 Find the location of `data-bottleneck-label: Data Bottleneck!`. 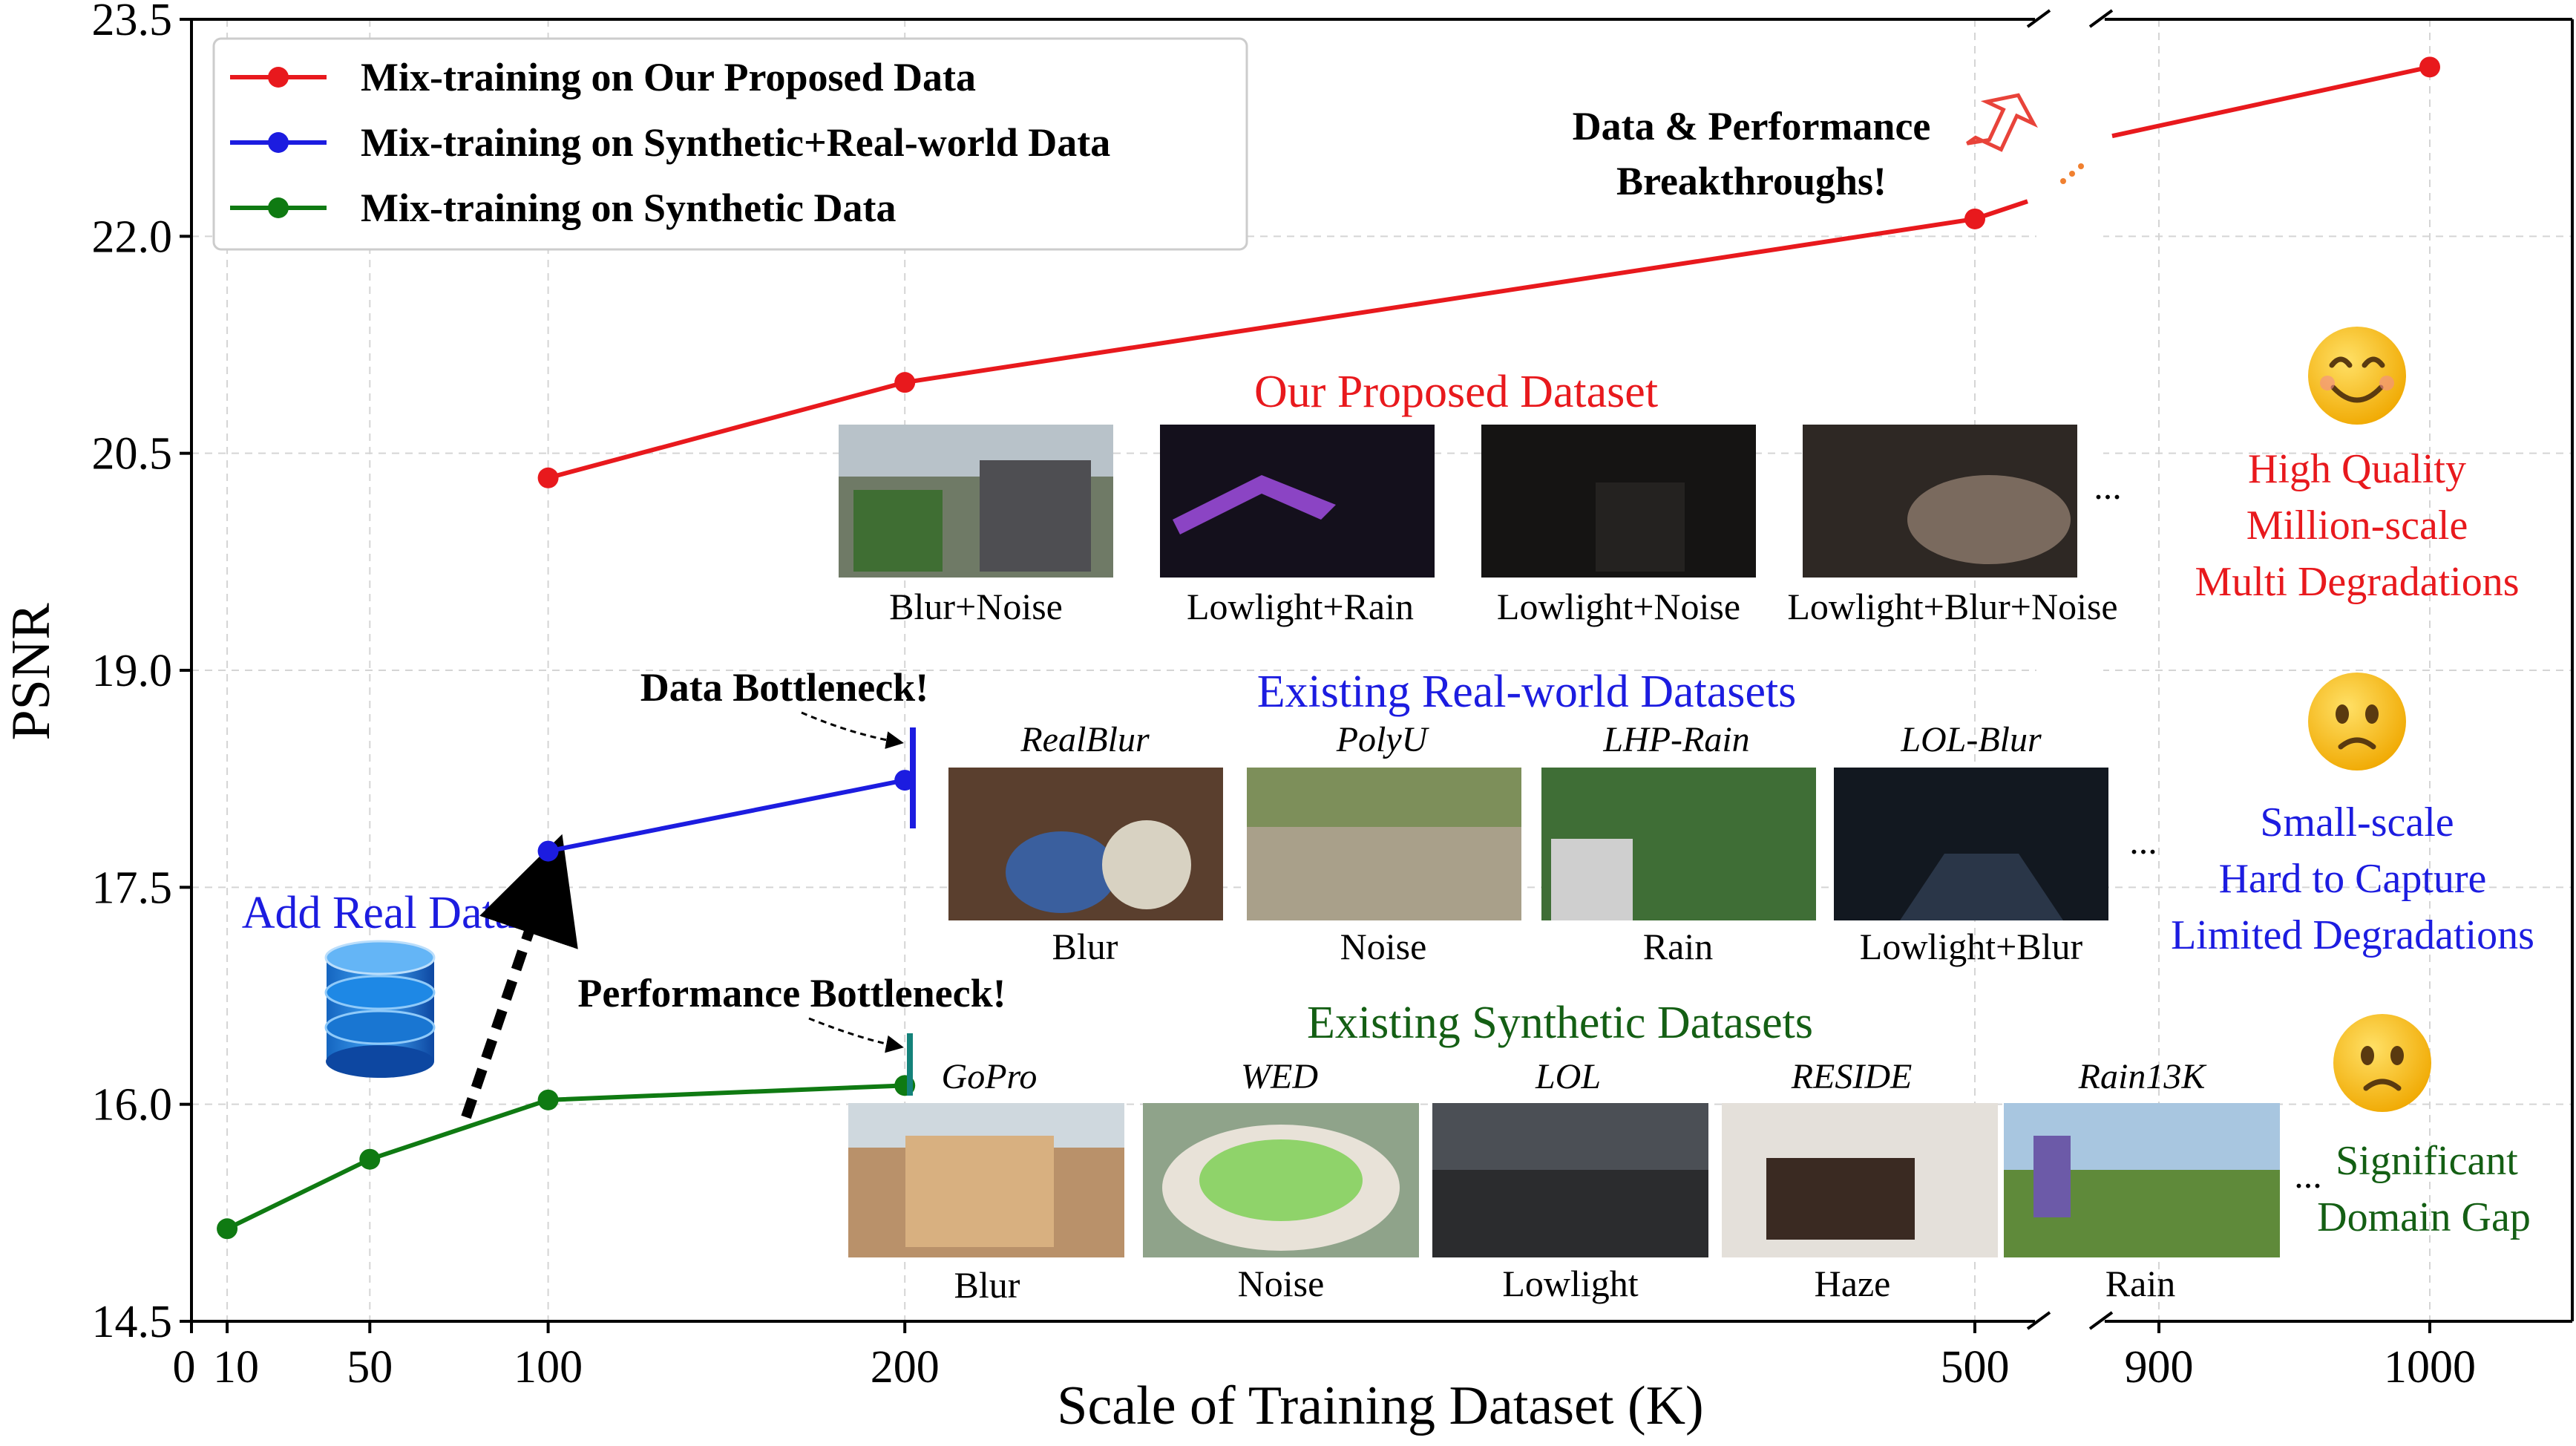

data-bottleneck-label: Data Bottleneck! is located at coordinates (784, 687).